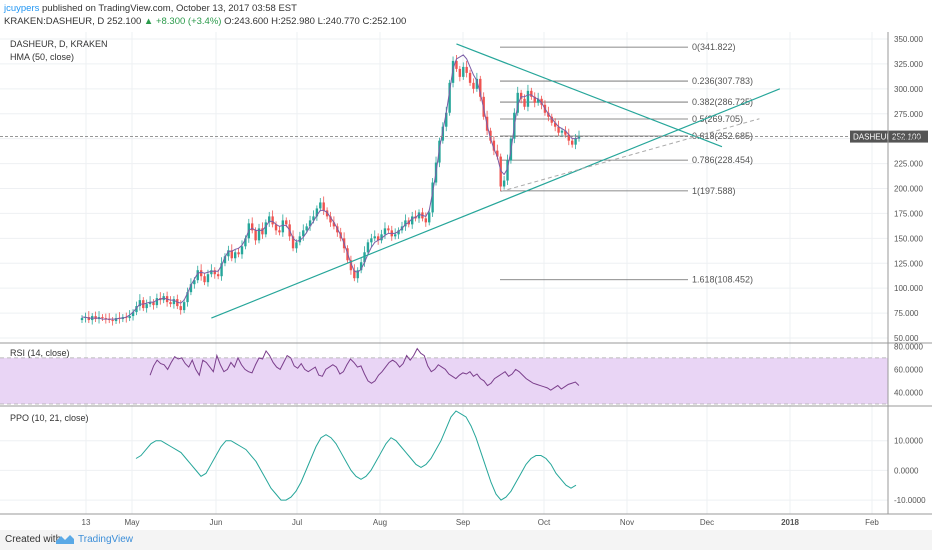 The height and width of the screenshot is (550, 932). I want to click on y-tick-label: 275.000, so click(908, 114).